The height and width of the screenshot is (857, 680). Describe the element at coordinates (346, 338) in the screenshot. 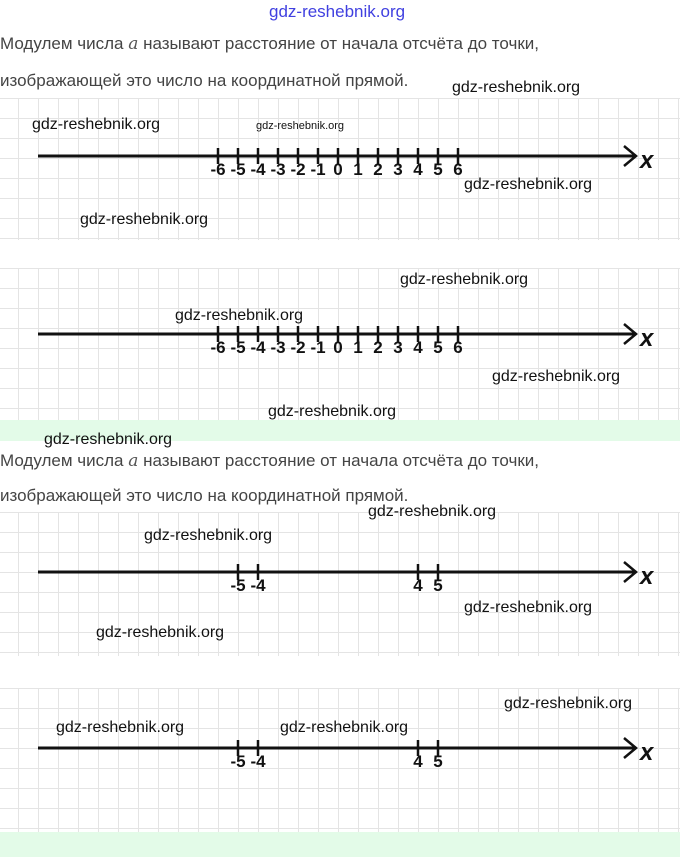

I see `number-line-2: x -6 -5 -4 -3 -2 -1 0 1 2 3 4 5 6` at that location.